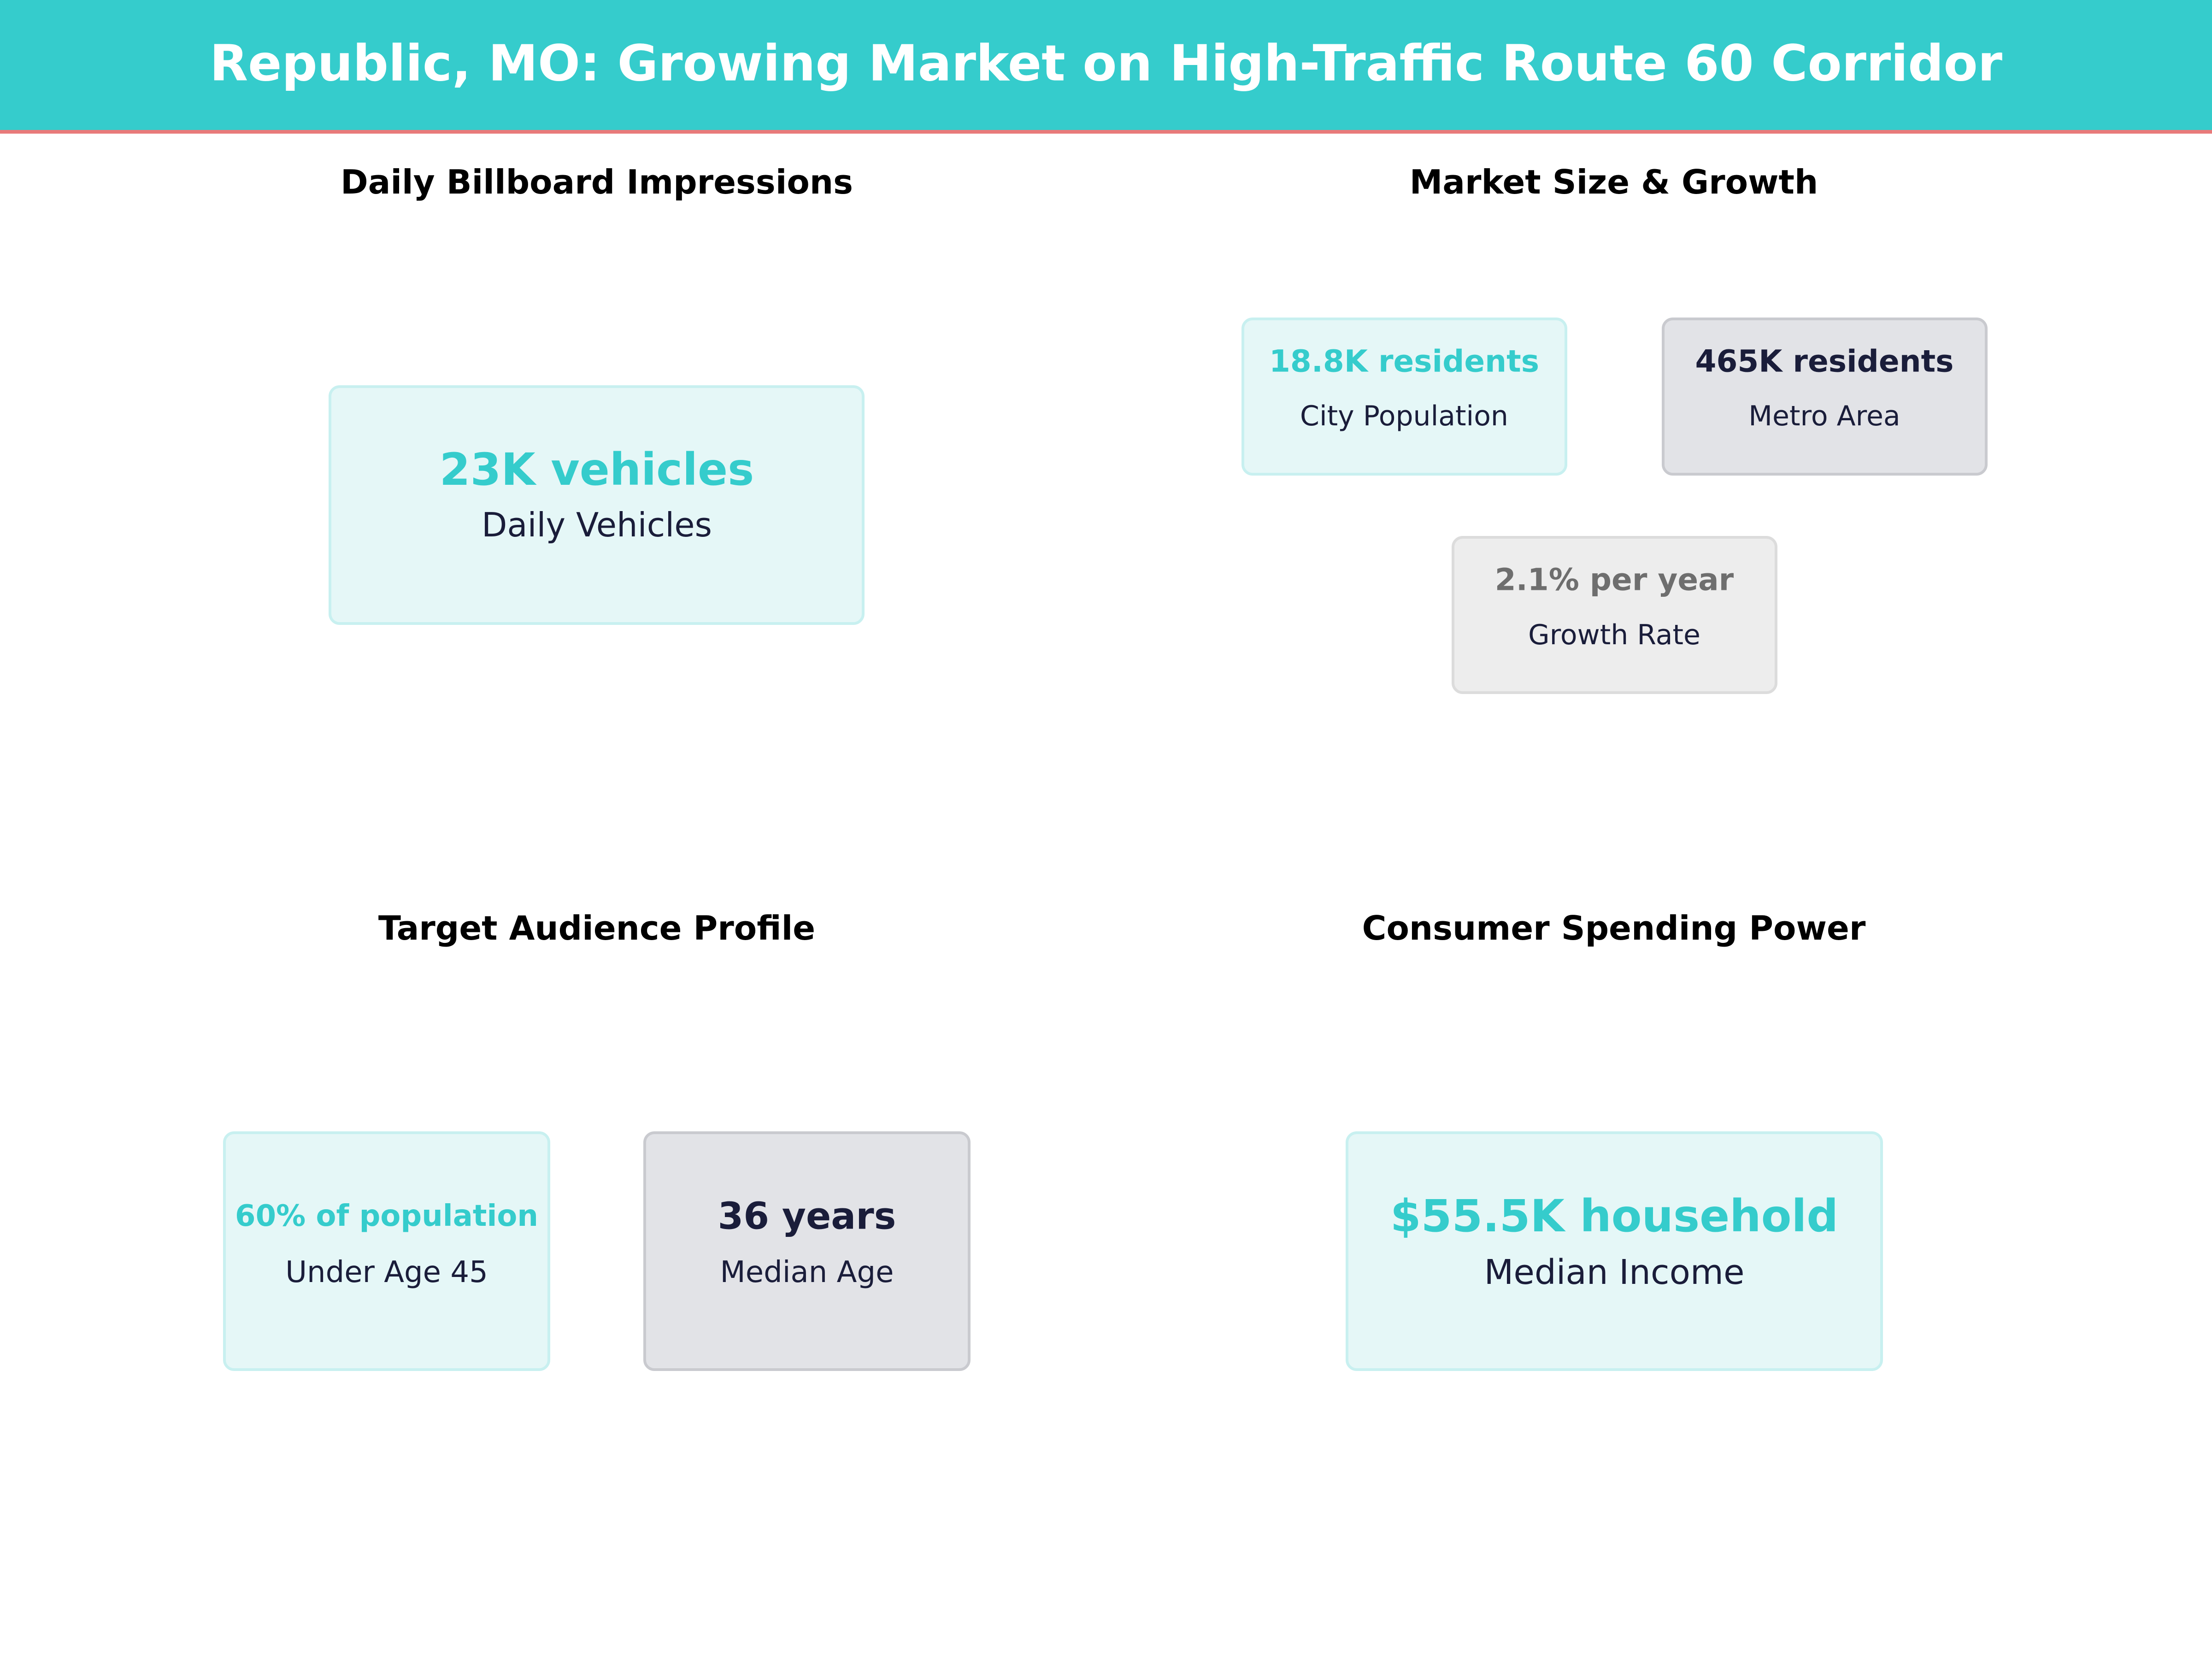 The height and width of the screenshot is (1659, 2212). Describe the element at coordinates (1614, 580) in the screenshot. I see `stat-value: 2.1% per year` at that location.